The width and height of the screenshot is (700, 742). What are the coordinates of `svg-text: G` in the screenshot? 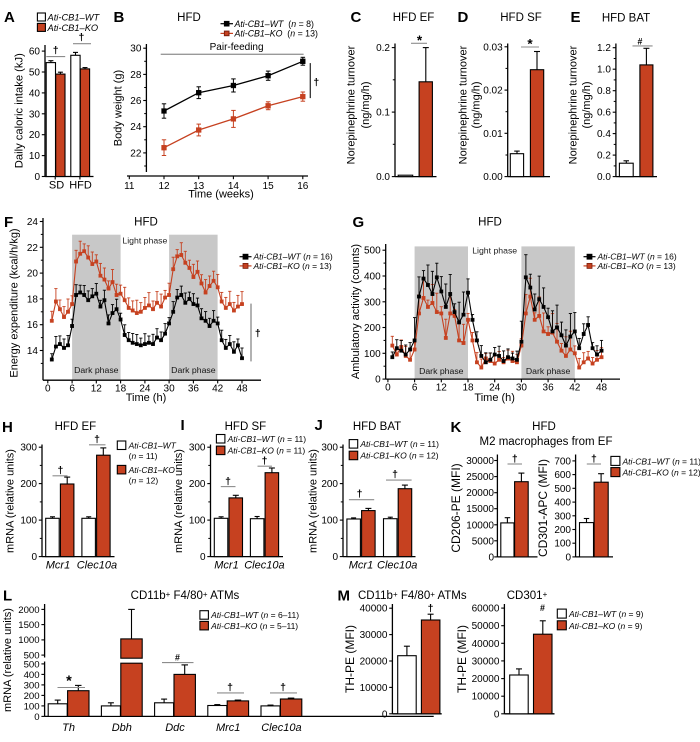 It's located at (359, 222).